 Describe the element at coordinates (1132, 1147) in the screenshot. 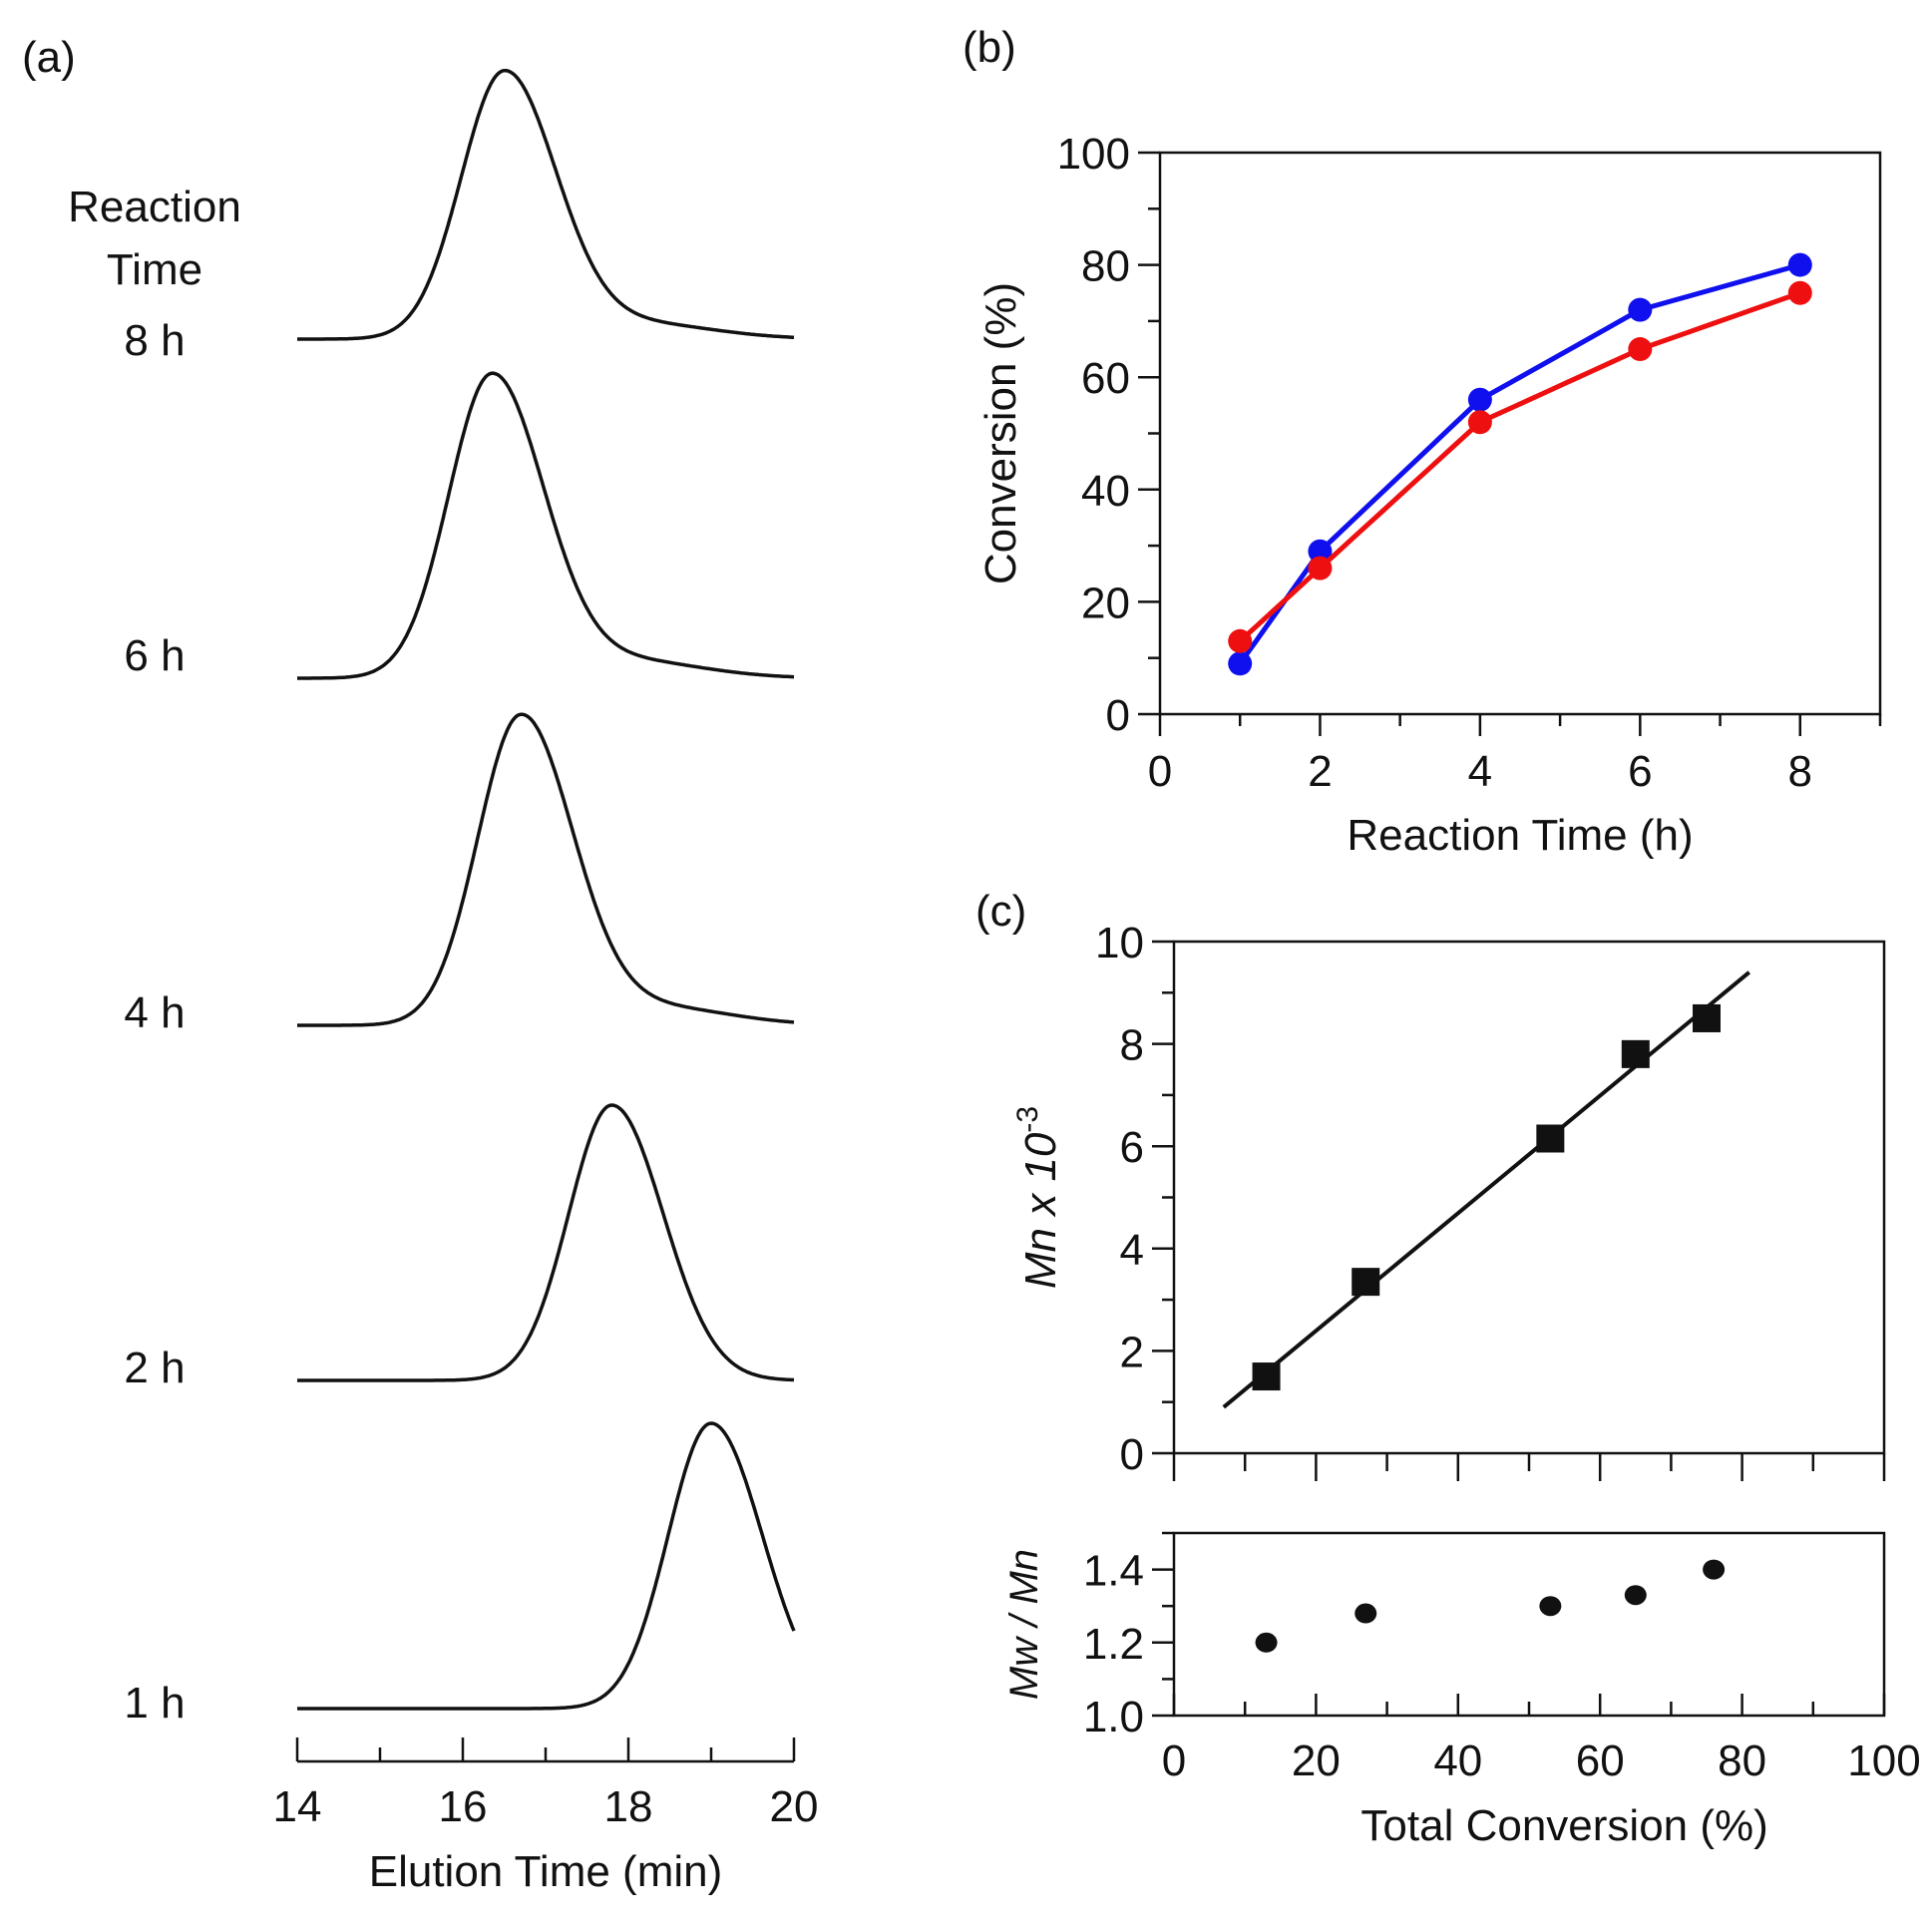

I see `y-tick-label: 6` at that location.